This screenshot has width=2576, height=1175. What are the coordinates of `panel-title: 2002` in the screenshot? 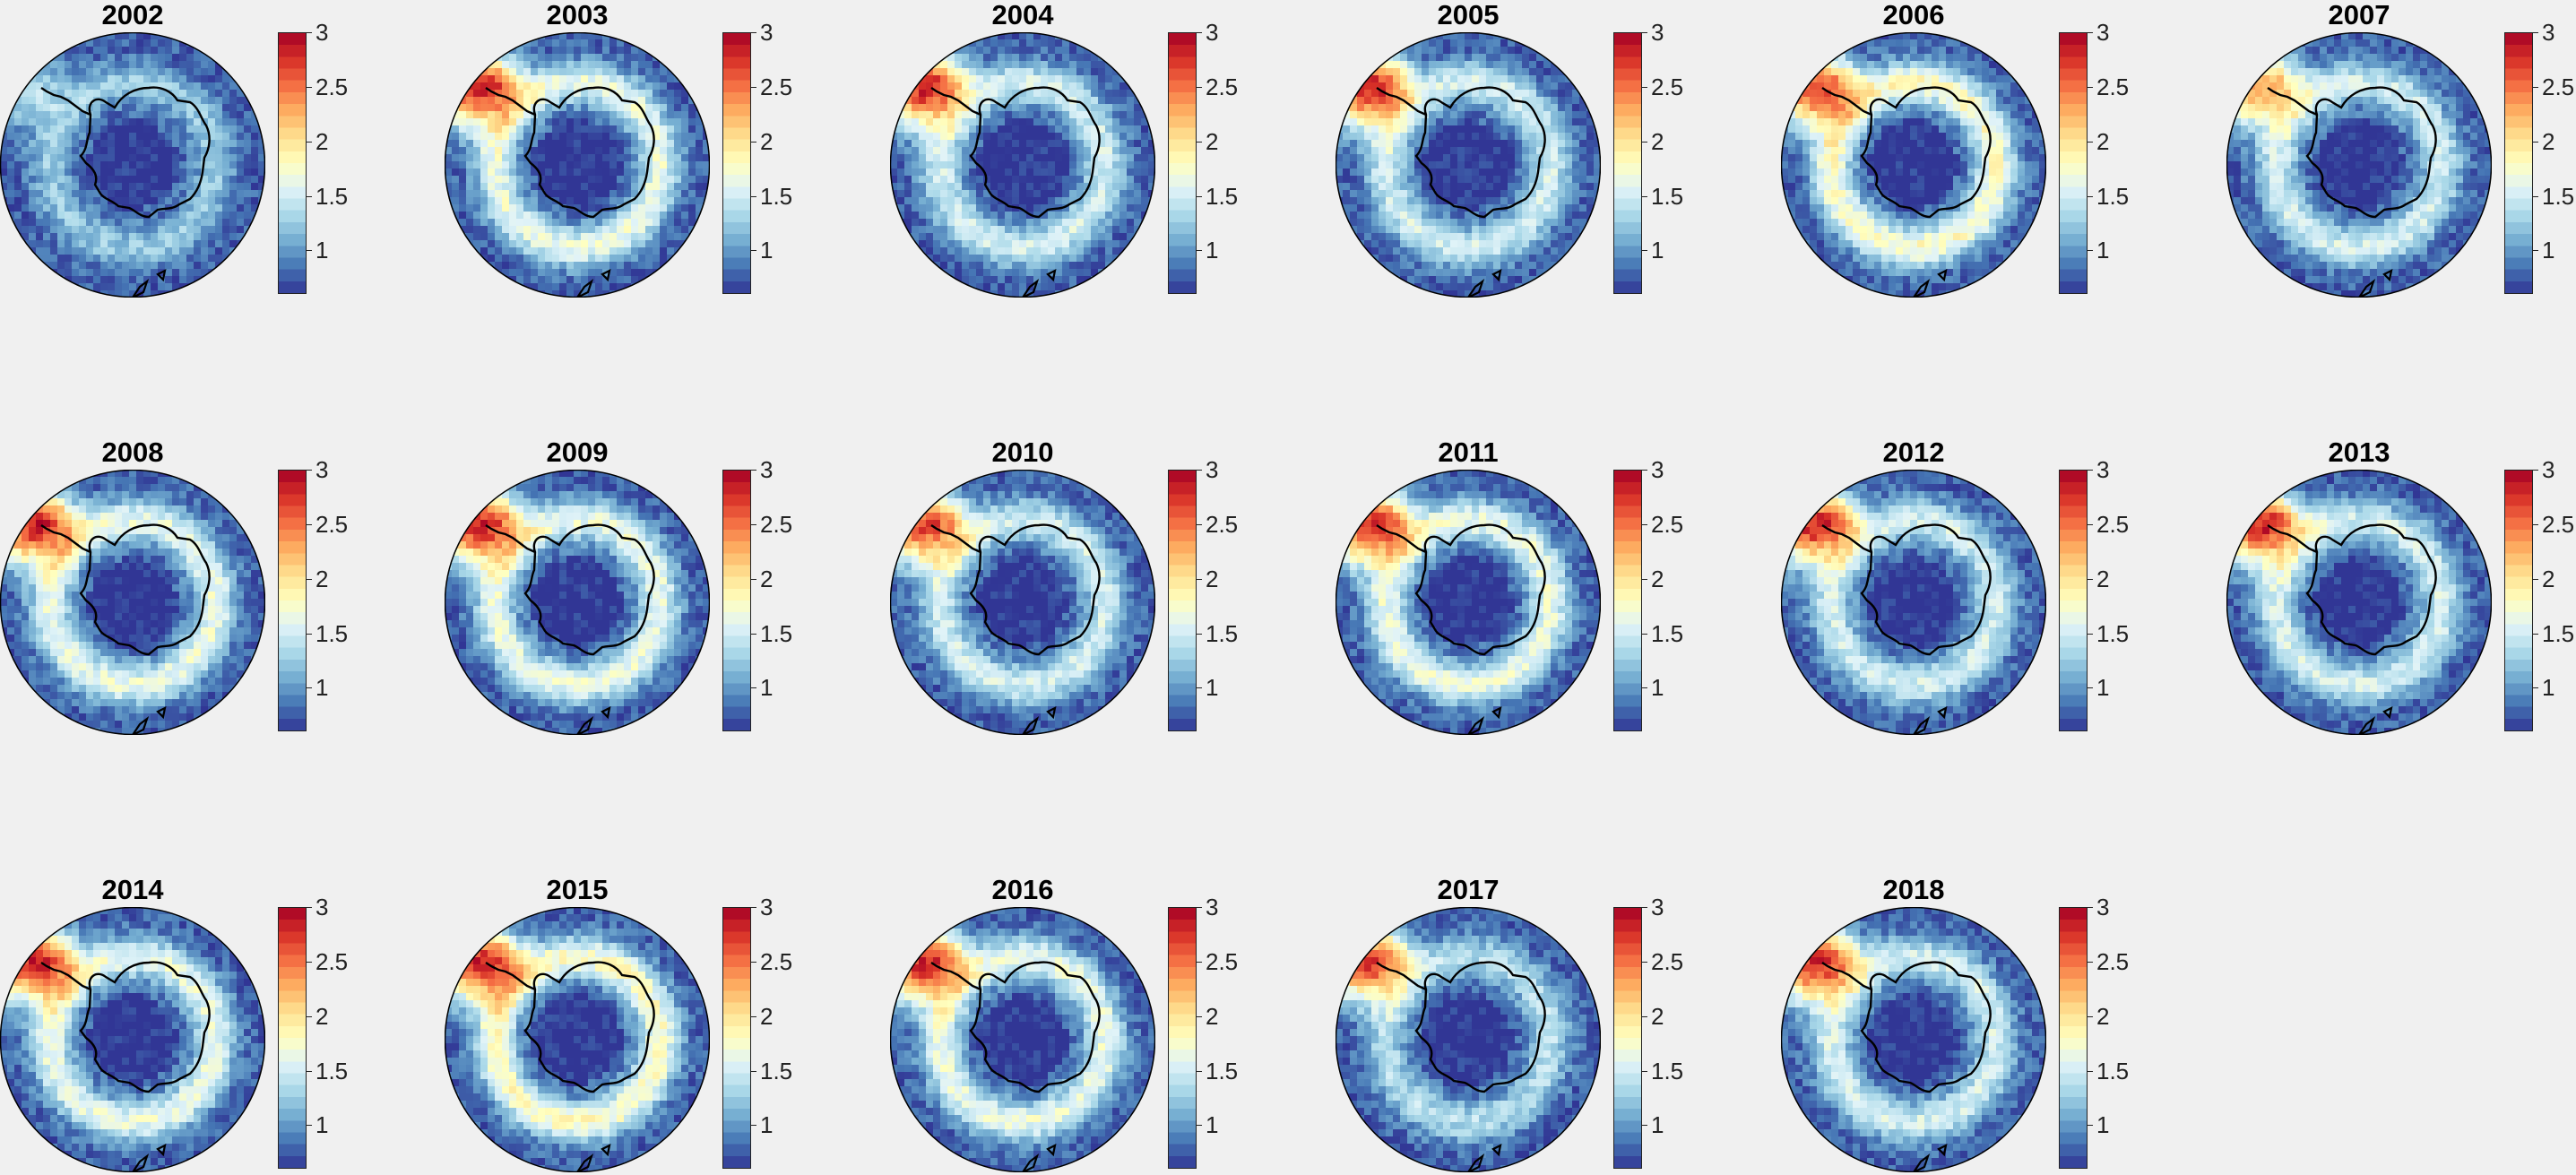 It's located at (132, 15).